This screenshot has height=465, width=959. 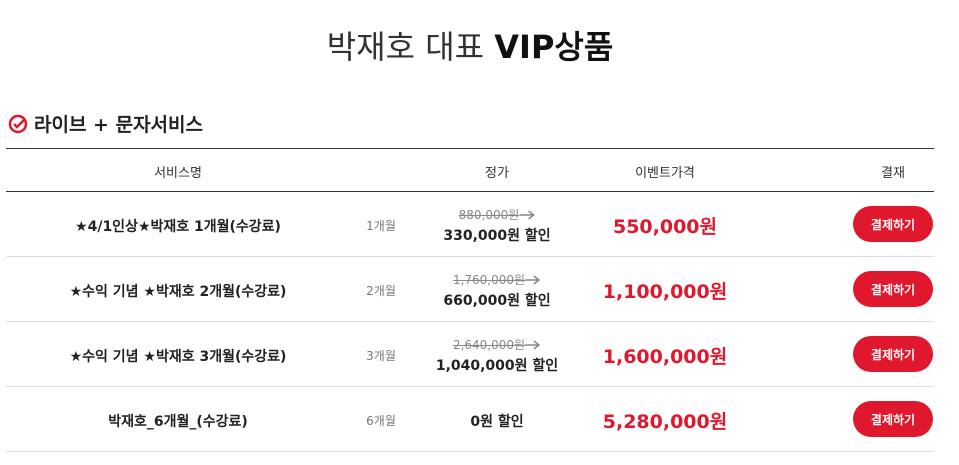 I want to click on title-light: 박재호 대표, so click(x=405, y=47).